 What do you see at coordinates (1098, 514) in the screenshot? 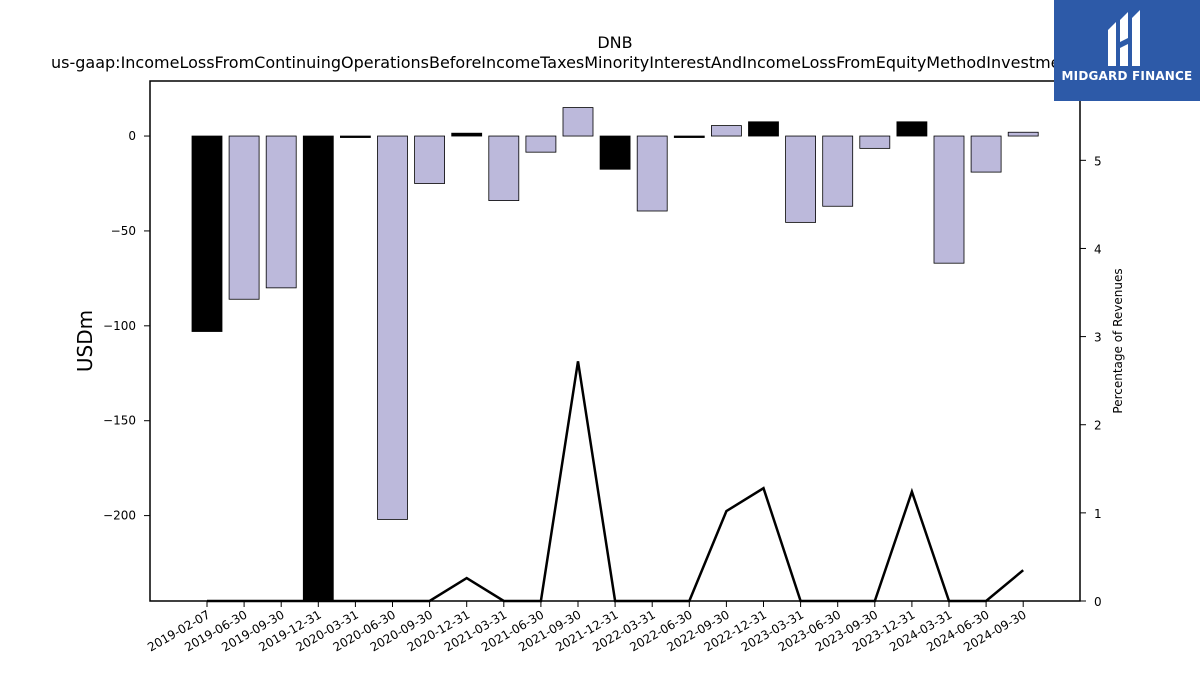
I see `y2-tick-label: 1` at bounding box center [1098, 514].